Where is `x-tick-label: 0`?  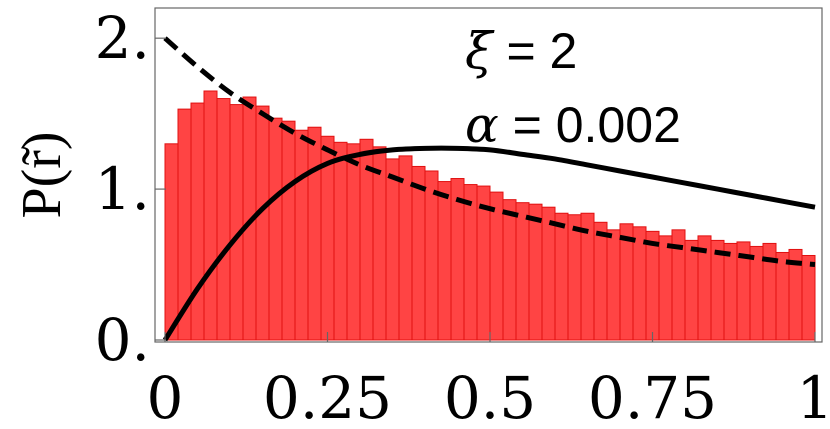 x-tick-label: 0 is located at coordinates (165, 396).